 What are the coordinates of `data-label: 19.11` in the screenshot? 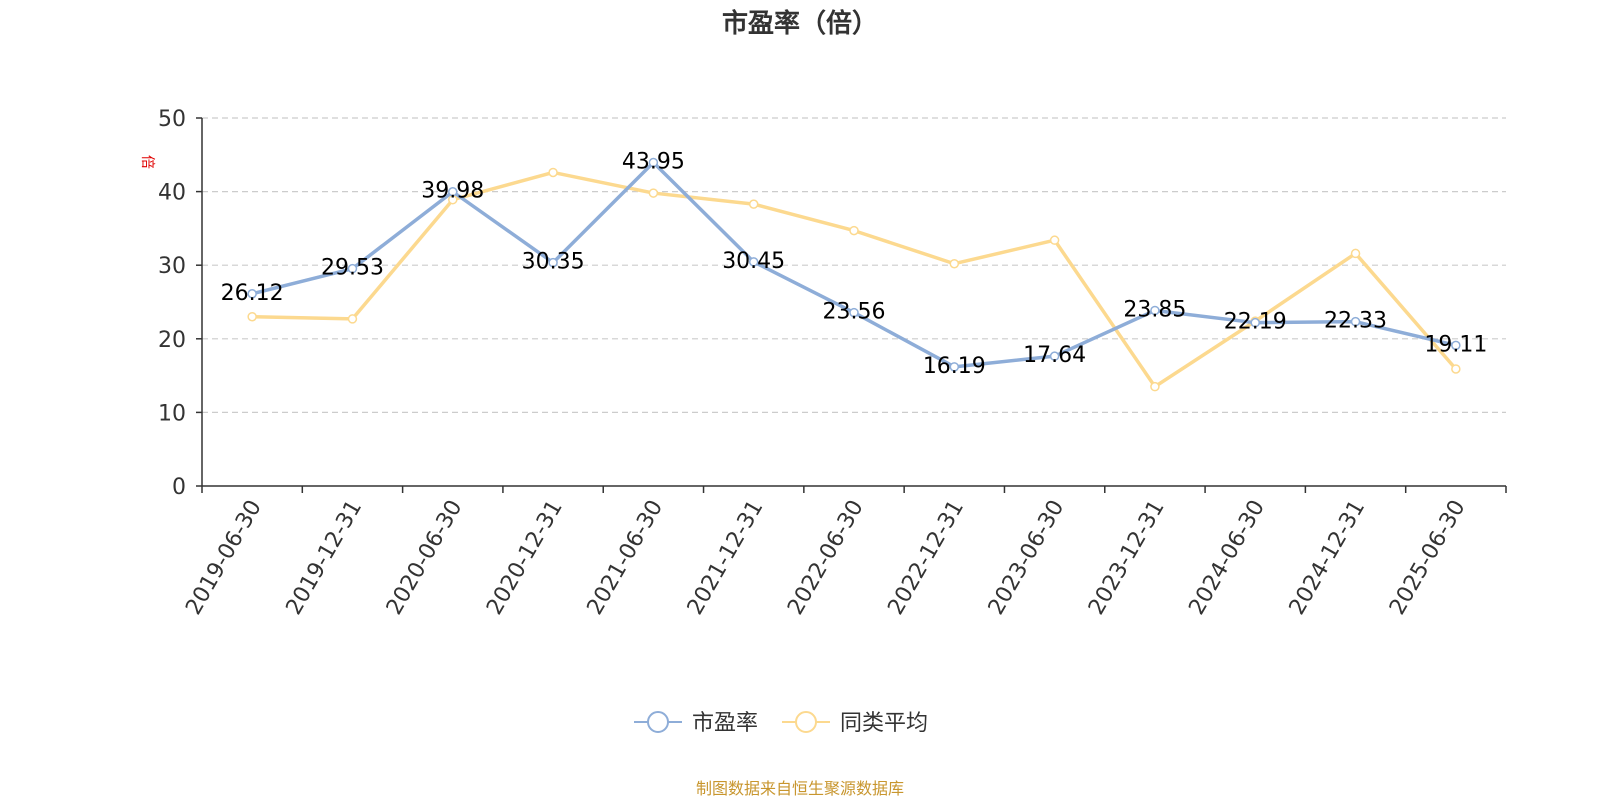 It's located at (1455, 344).